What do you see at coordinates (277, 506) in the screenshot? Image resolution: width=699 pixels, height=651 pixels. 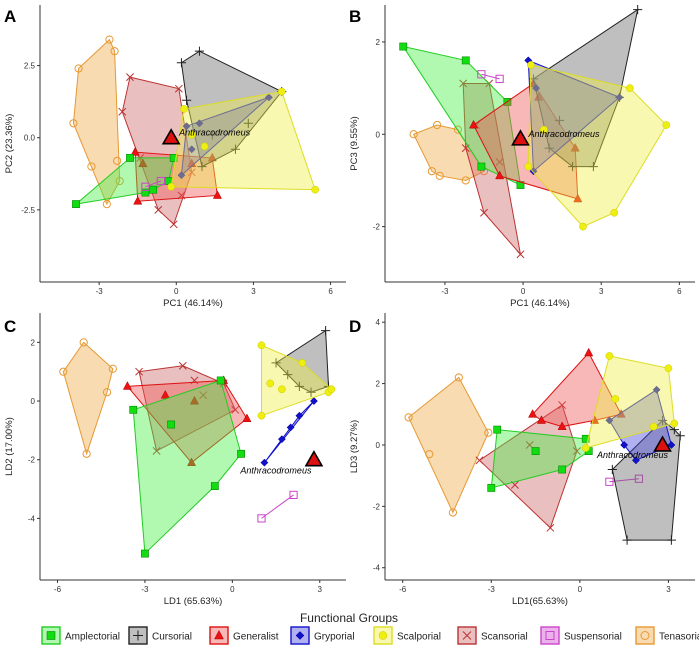 I see `hull-suspensorial` at bounding box center [277, 506].